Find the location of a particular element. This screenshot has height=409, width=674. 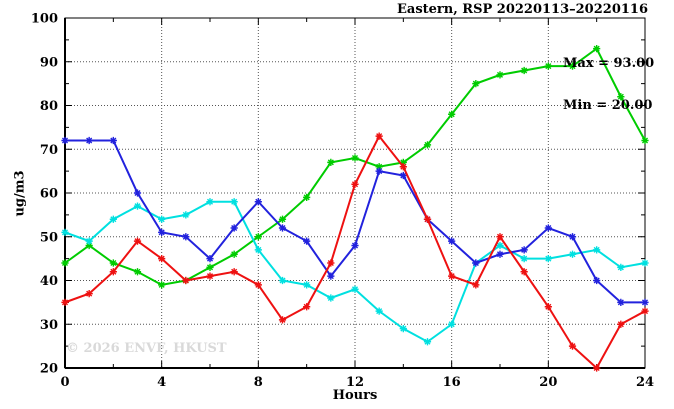

watermark: © 2026 ENVF, HKUST is located at coordinates (146, 348).